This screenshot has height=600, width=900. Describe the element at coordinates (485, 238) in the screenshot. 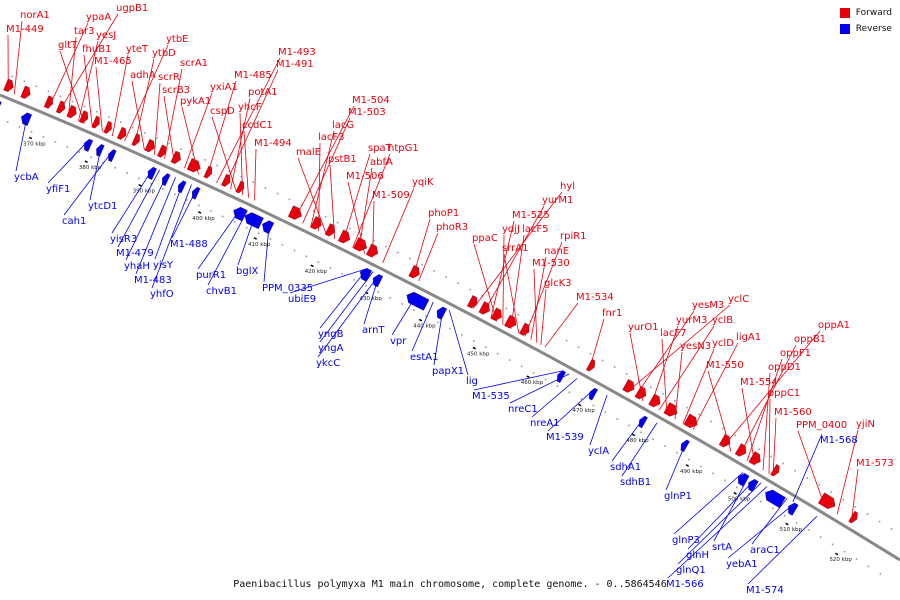

I see `forward-gene-label-ppac: ppaC` at that location.